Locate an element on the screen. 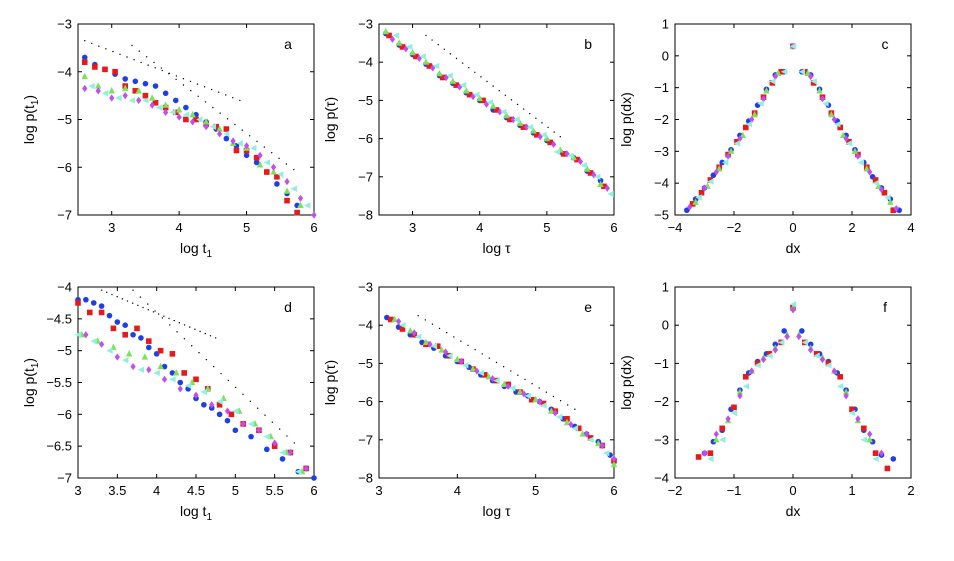 The image size is (954, 561). panel-c-xlabel: dx is located at coordinates (793, 248).